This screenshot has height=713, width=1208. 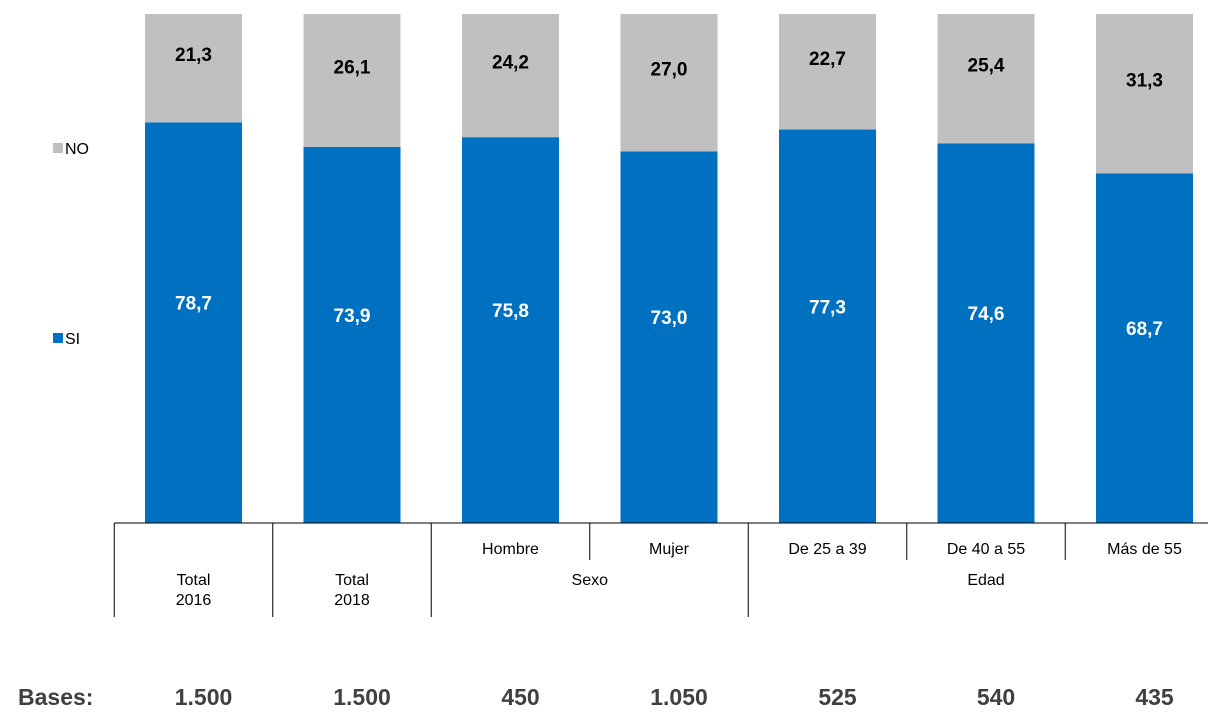 What do you see at coordinates (362, 697) in the screenshot?
I see `base-value-1: 1.500` at bounding box center [362, 697].